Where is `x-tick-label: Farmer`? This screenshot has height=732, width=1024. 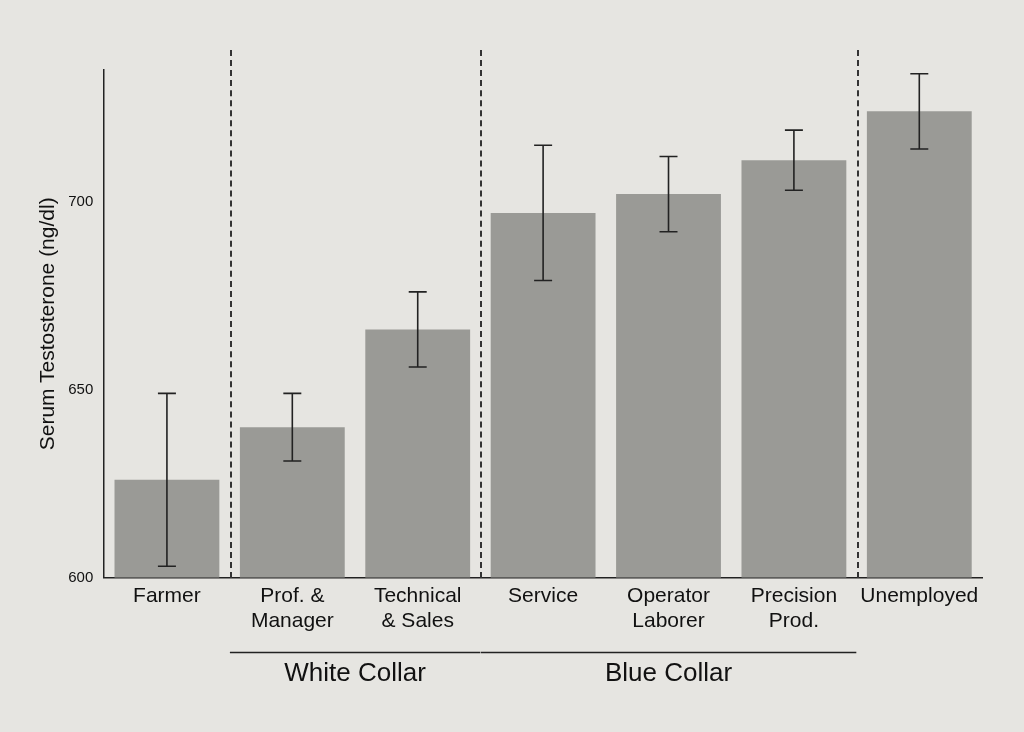 x-tick-label: Farmer is located at coordinates (167, 594).